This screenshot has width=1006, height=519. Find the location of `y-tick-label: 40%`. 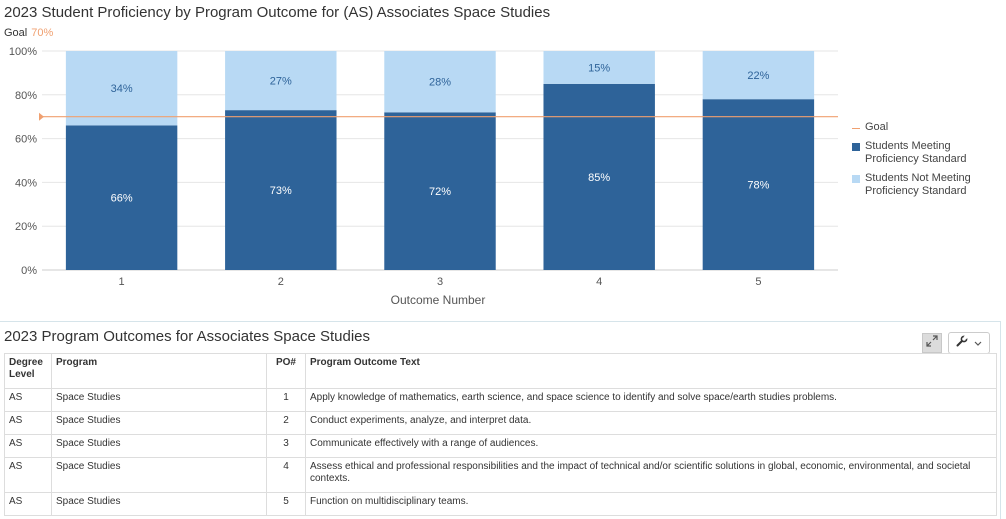

y-tick-label: 40% is located at coordinates (26, 183).